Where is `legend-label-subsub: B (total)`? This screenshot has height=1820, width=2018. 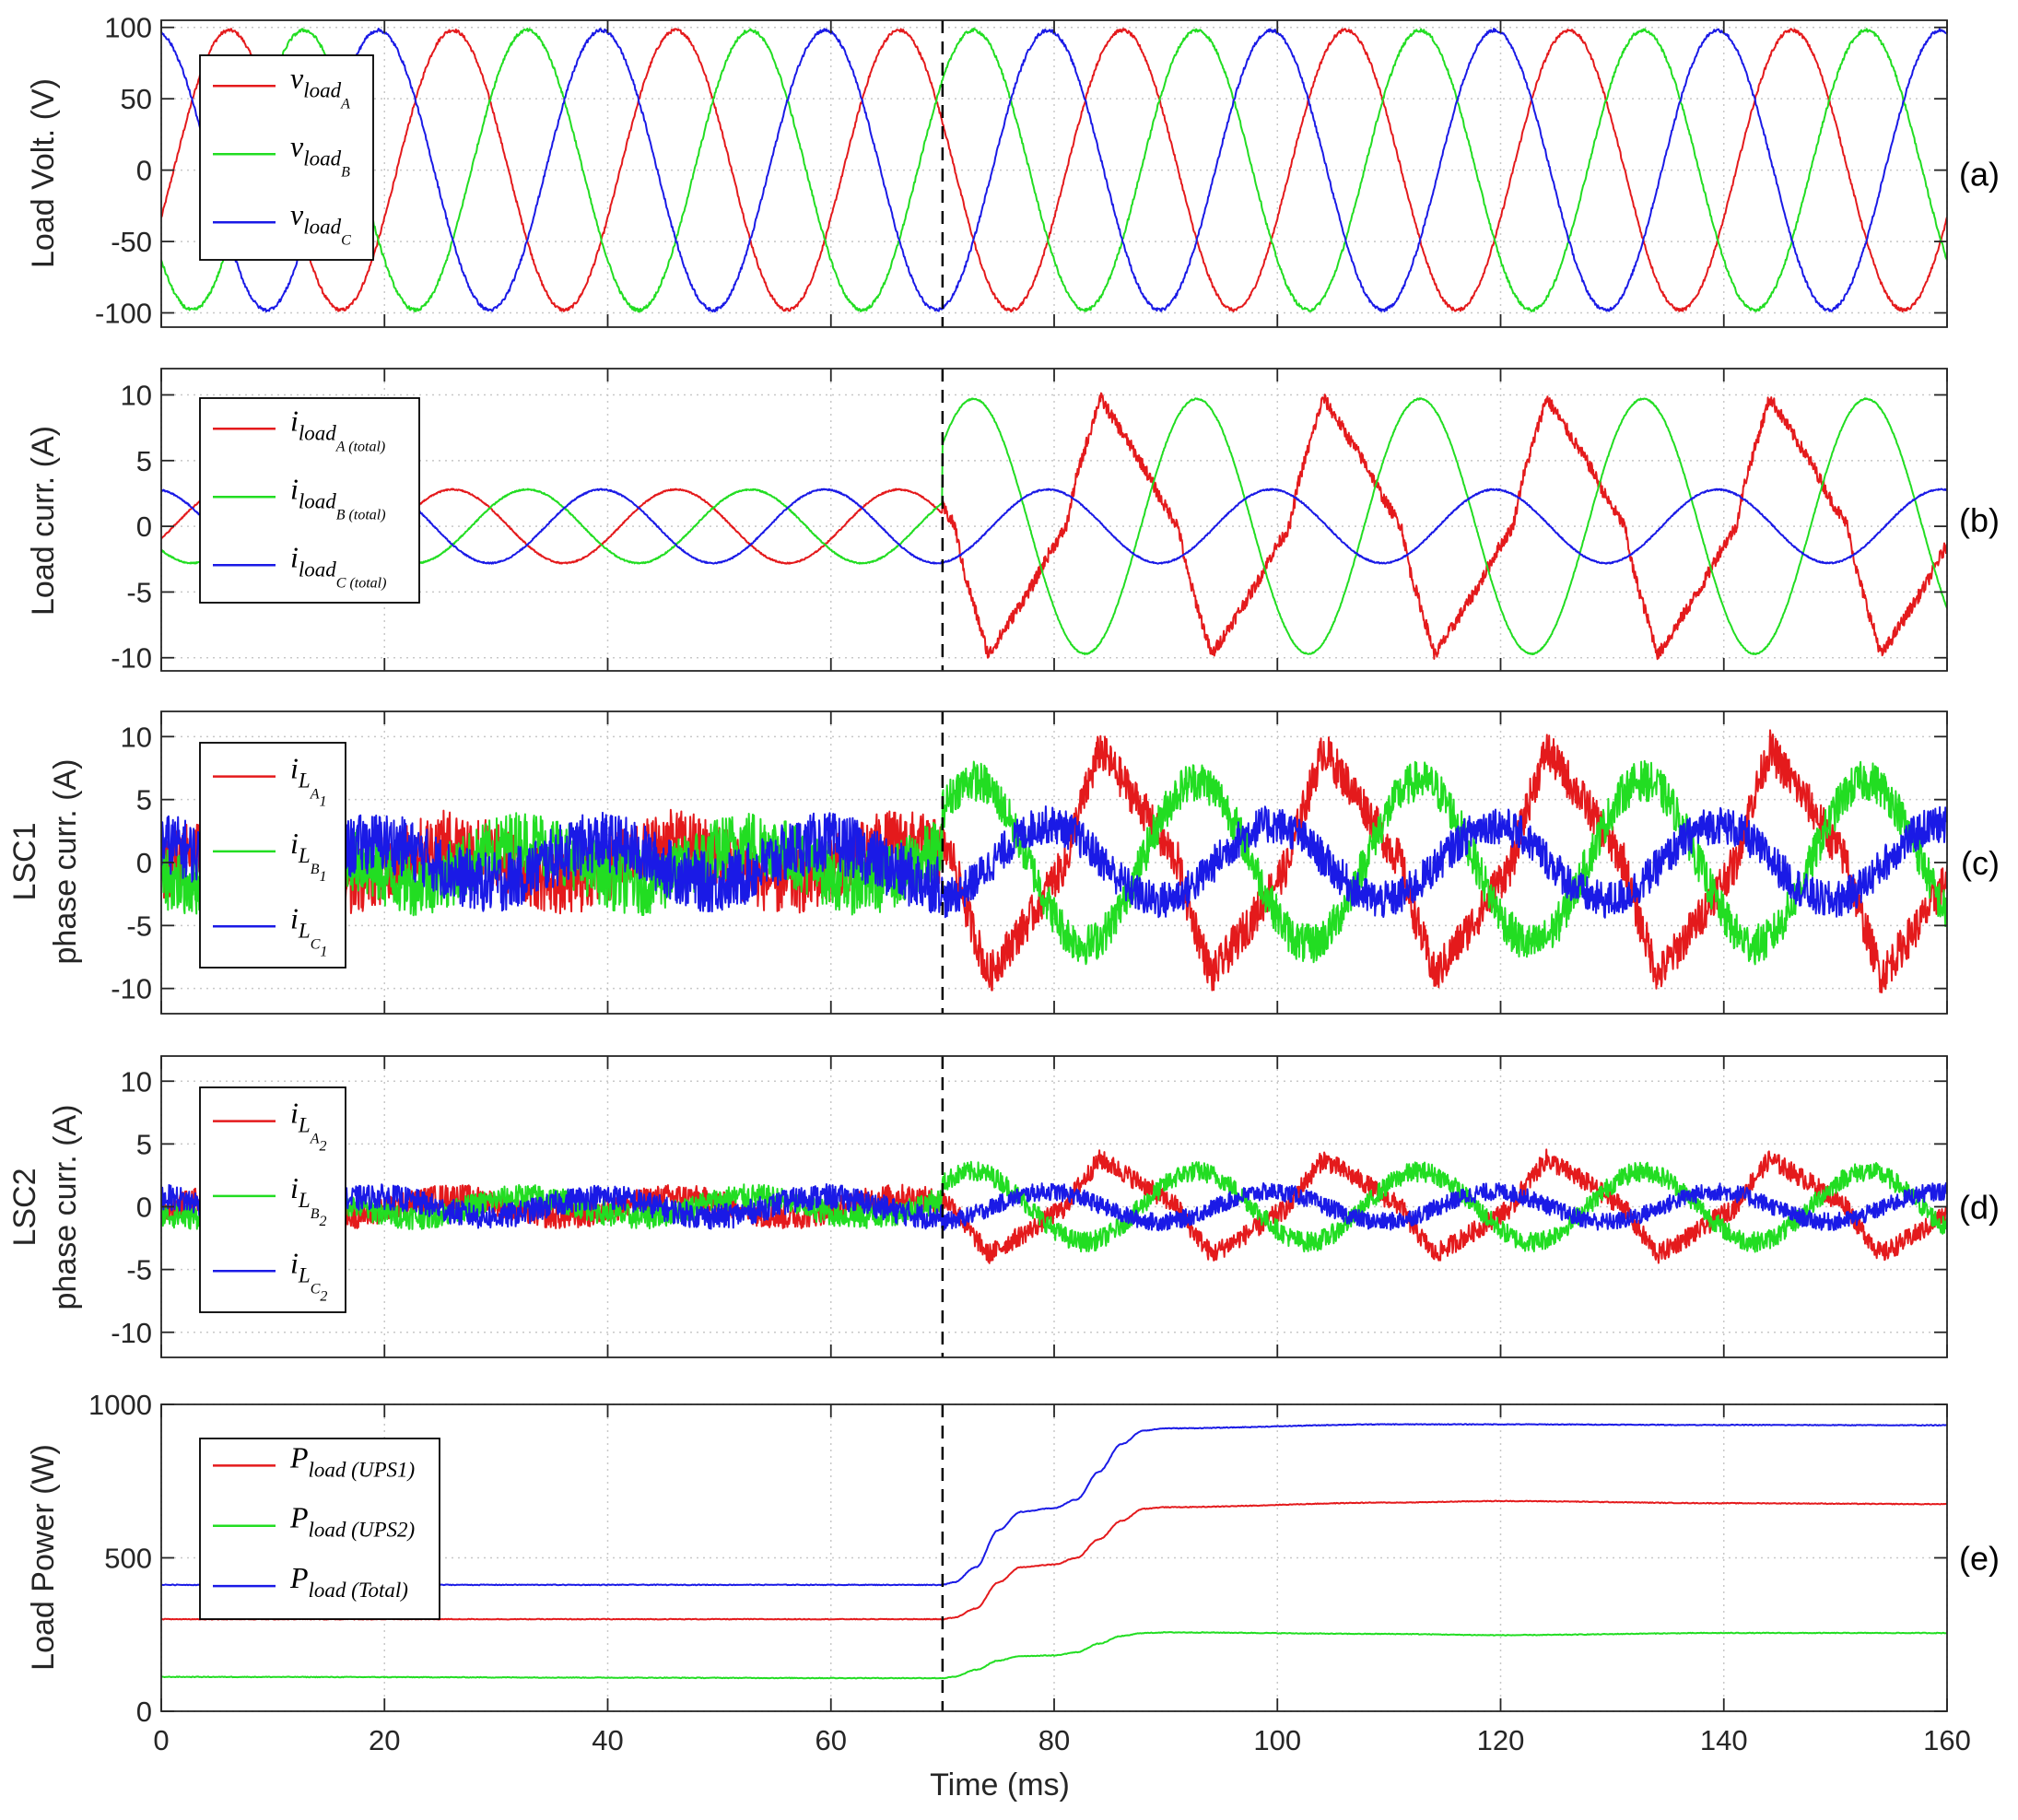
legend-label-subsub: B (total) is located at coordinates (361, 515).